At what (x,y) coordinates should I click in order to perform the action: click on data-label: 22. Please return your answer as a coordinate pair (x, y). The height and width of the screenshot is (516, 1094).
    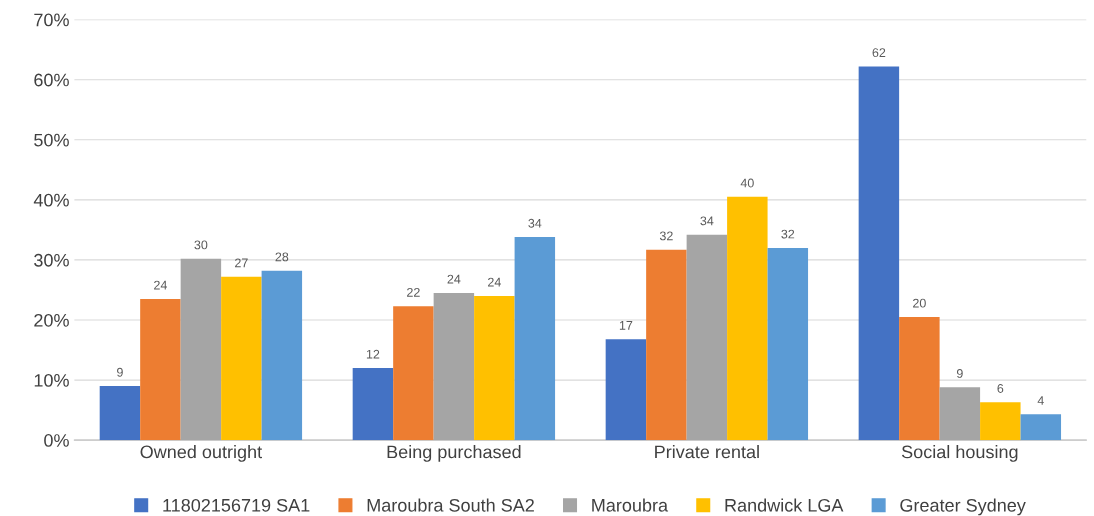
    Looking at the image, I should click on (413, 292).